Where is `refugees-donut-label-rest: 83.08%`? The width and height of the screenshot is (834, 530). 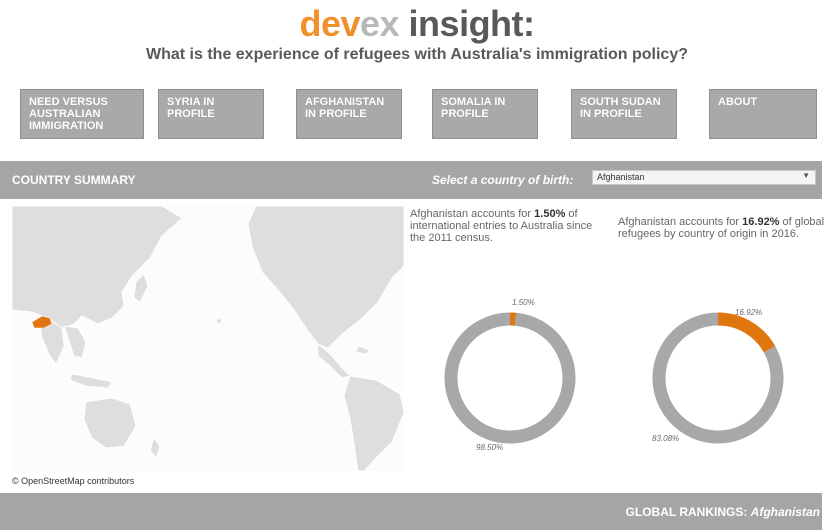 refugees-donut-label-rest: 83.08% is located at coordinates (666, 438).